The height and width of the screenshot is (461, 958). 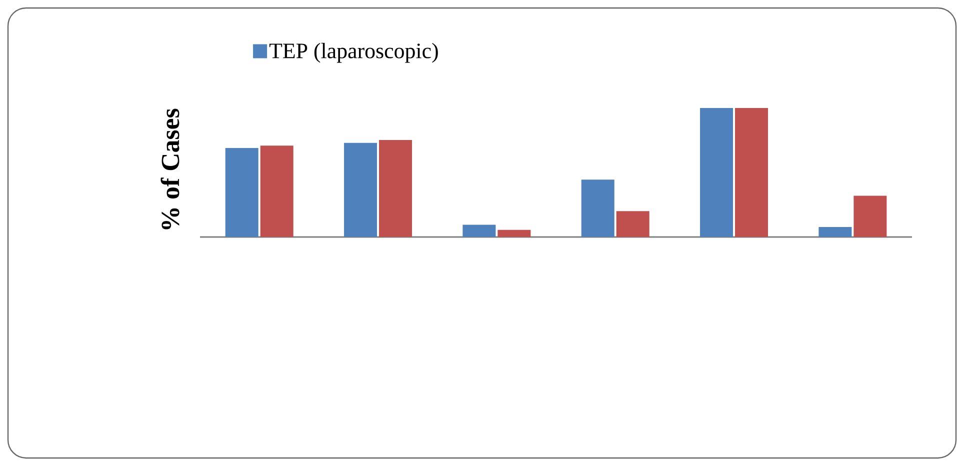 What do you see at coordinates (170, 169) in the screenshot?
I see `y-axis-title: % of Cases` at bounding box center [170, 169].